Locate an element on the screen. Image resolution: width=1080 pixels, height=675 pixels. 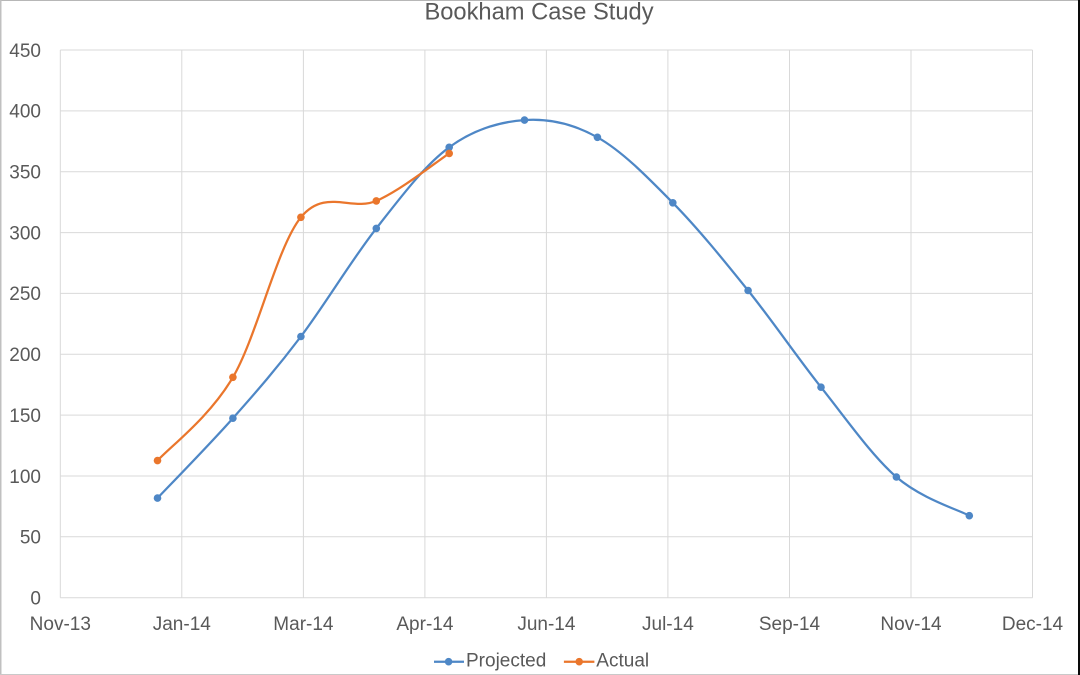
svg-text: Nov-14 is located at coordinates (911, 624).